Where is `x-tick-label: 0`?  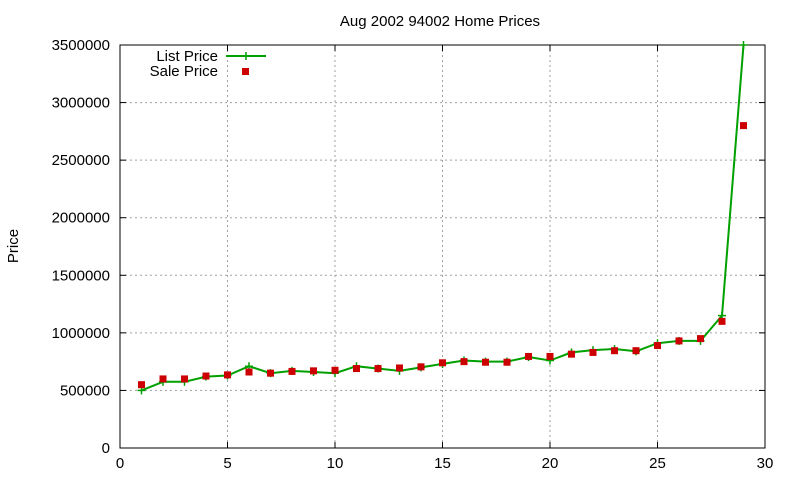
x-tick-label: 0 is located at coordinates (120, 463).